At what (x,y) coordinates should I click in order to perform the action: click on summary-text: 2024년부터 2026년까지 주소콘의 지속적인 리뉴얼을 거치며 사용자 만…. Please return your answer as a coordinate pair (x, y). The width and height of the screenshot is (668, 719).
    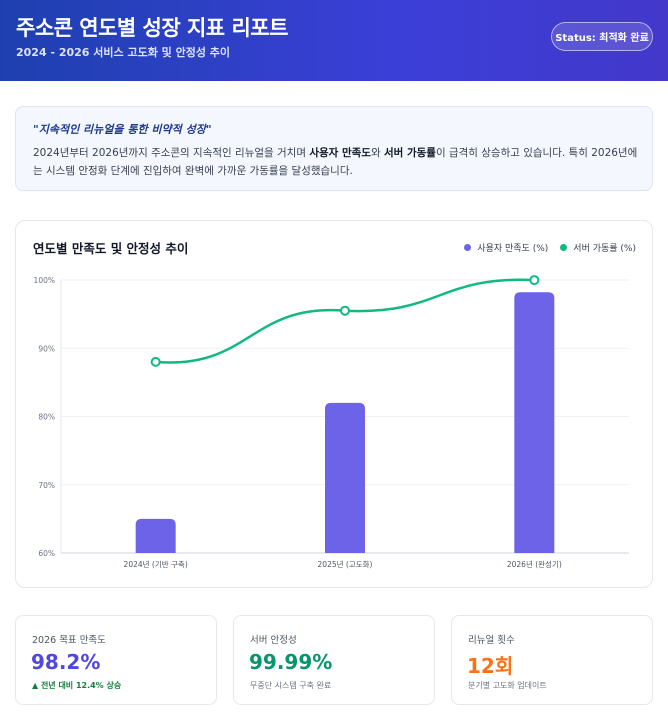
    Looking at the image, I should click on (338, 162).